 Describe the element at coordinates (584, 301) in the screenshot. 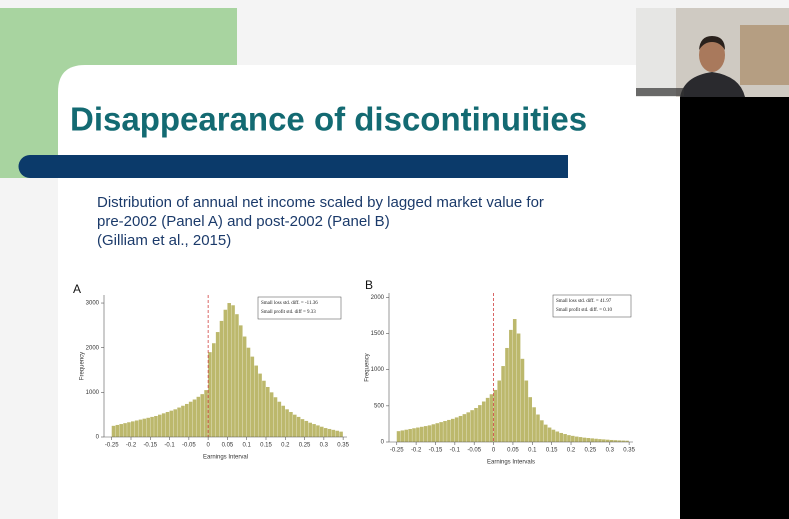

I see `legend-entry: Small loss std. diff. = 41.97` at that location.